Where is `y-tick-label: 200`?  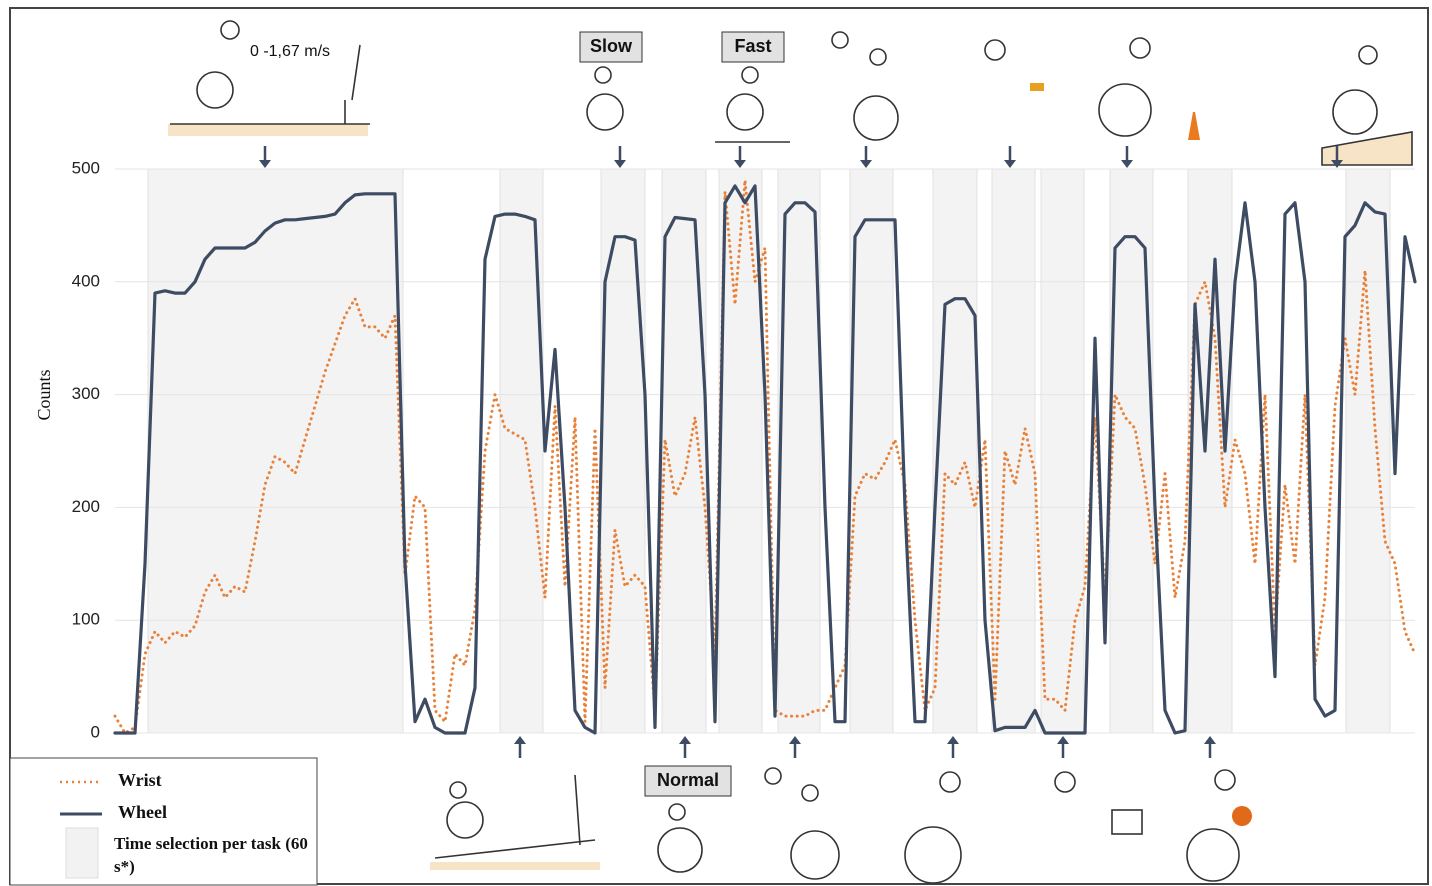
y-tick-label: 200 is located at coordinates (86, 506).